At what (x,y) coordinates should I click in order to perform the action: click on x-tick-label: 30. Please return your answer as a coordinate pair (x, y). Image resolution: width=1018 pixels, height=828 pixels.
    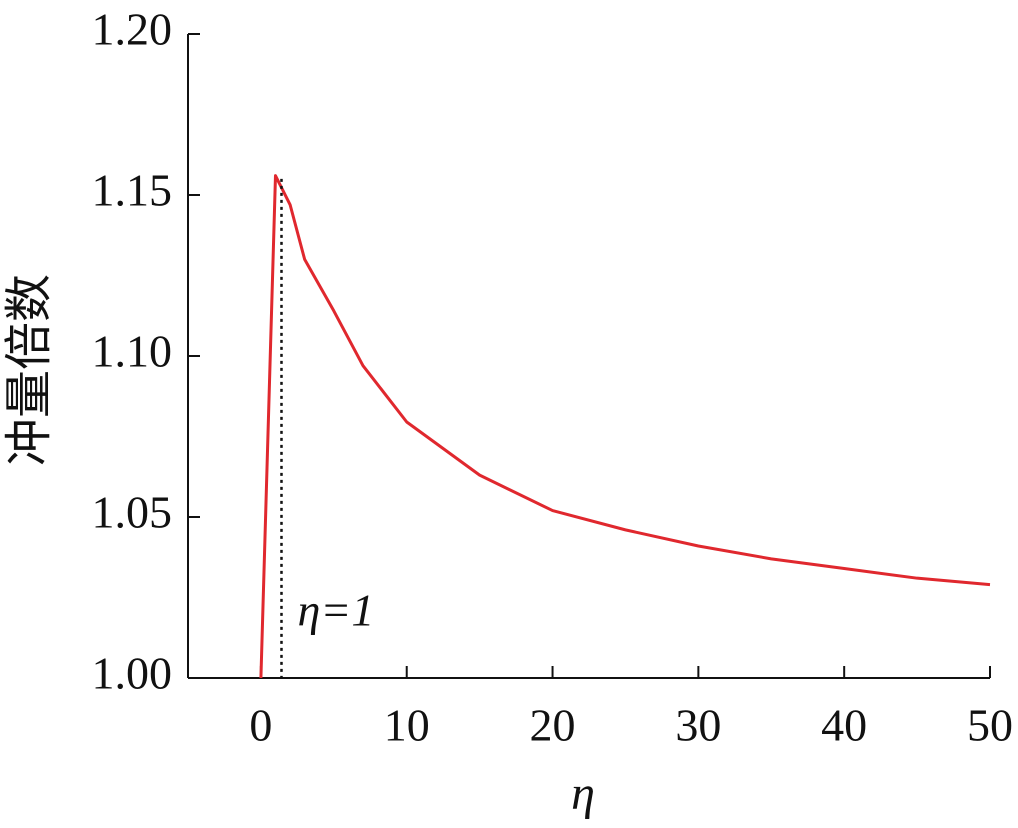
    Looking at the image, I should click on (698, 725).